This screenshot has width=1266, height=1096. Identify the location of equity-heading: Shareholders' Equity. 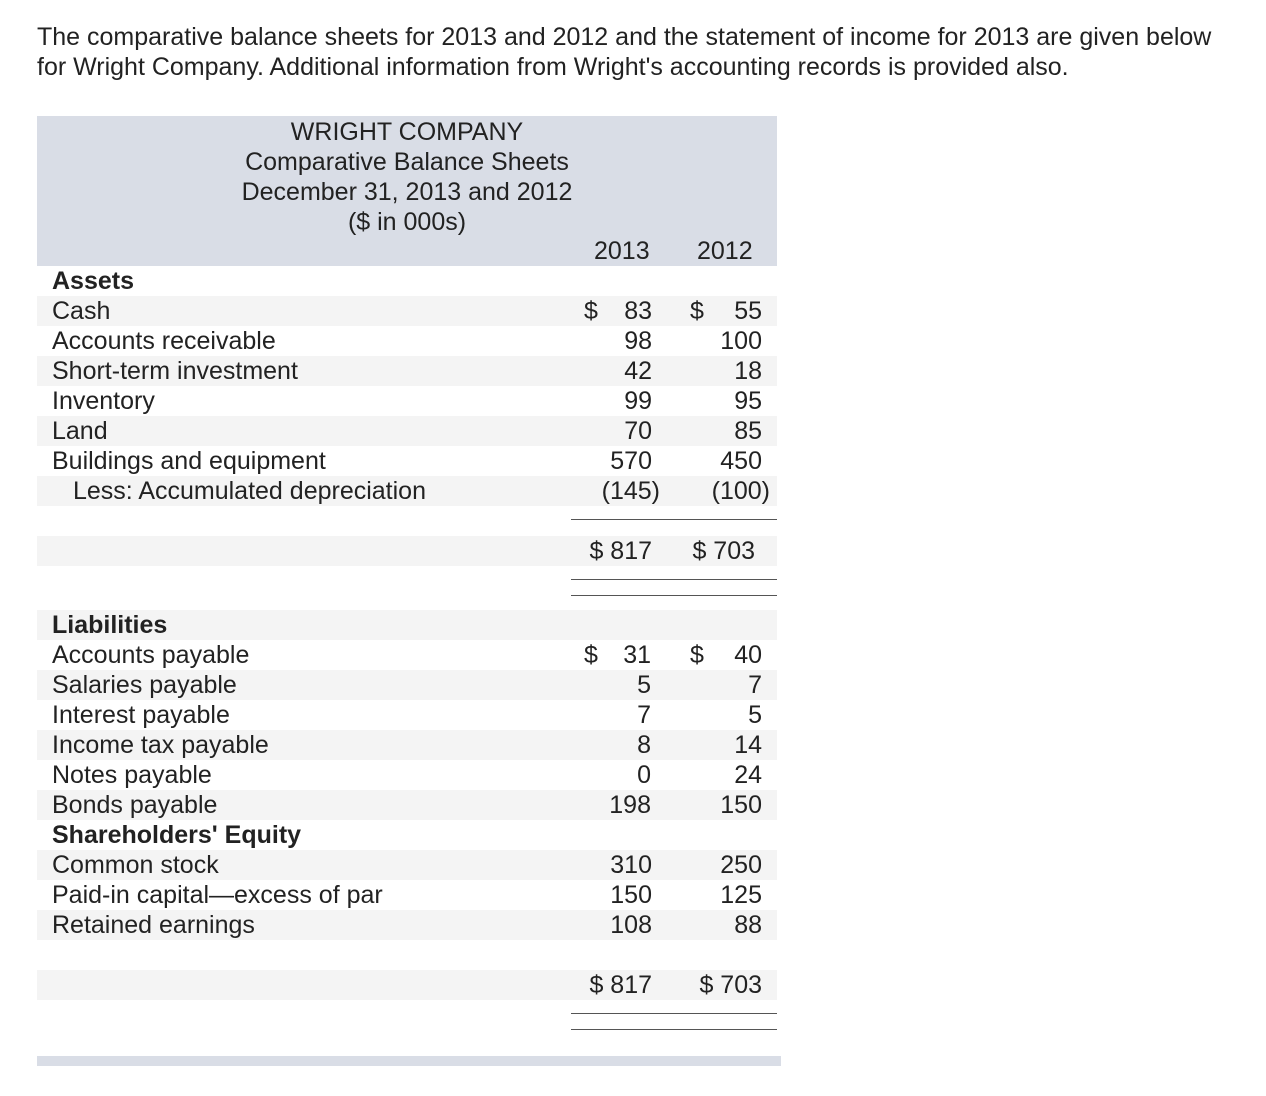
(177, 835).